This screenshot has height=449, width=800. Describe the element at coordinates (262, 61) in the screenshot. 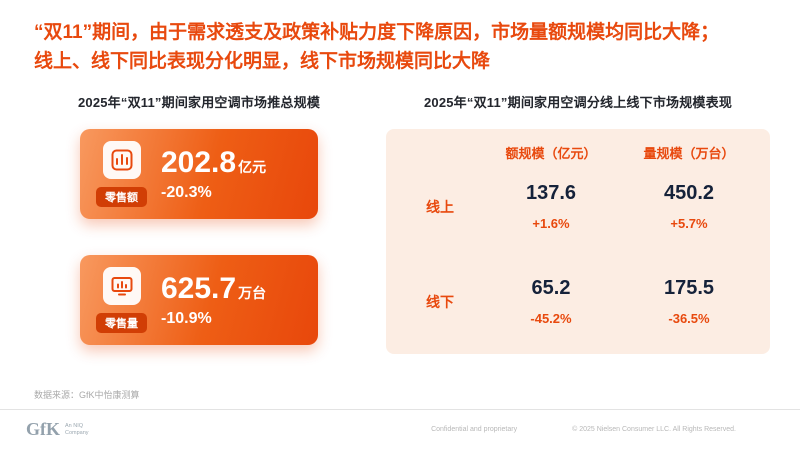

I see `title-line-2: 线上、线下同比表现分化明显，线下市场规模同比大降` at that location.